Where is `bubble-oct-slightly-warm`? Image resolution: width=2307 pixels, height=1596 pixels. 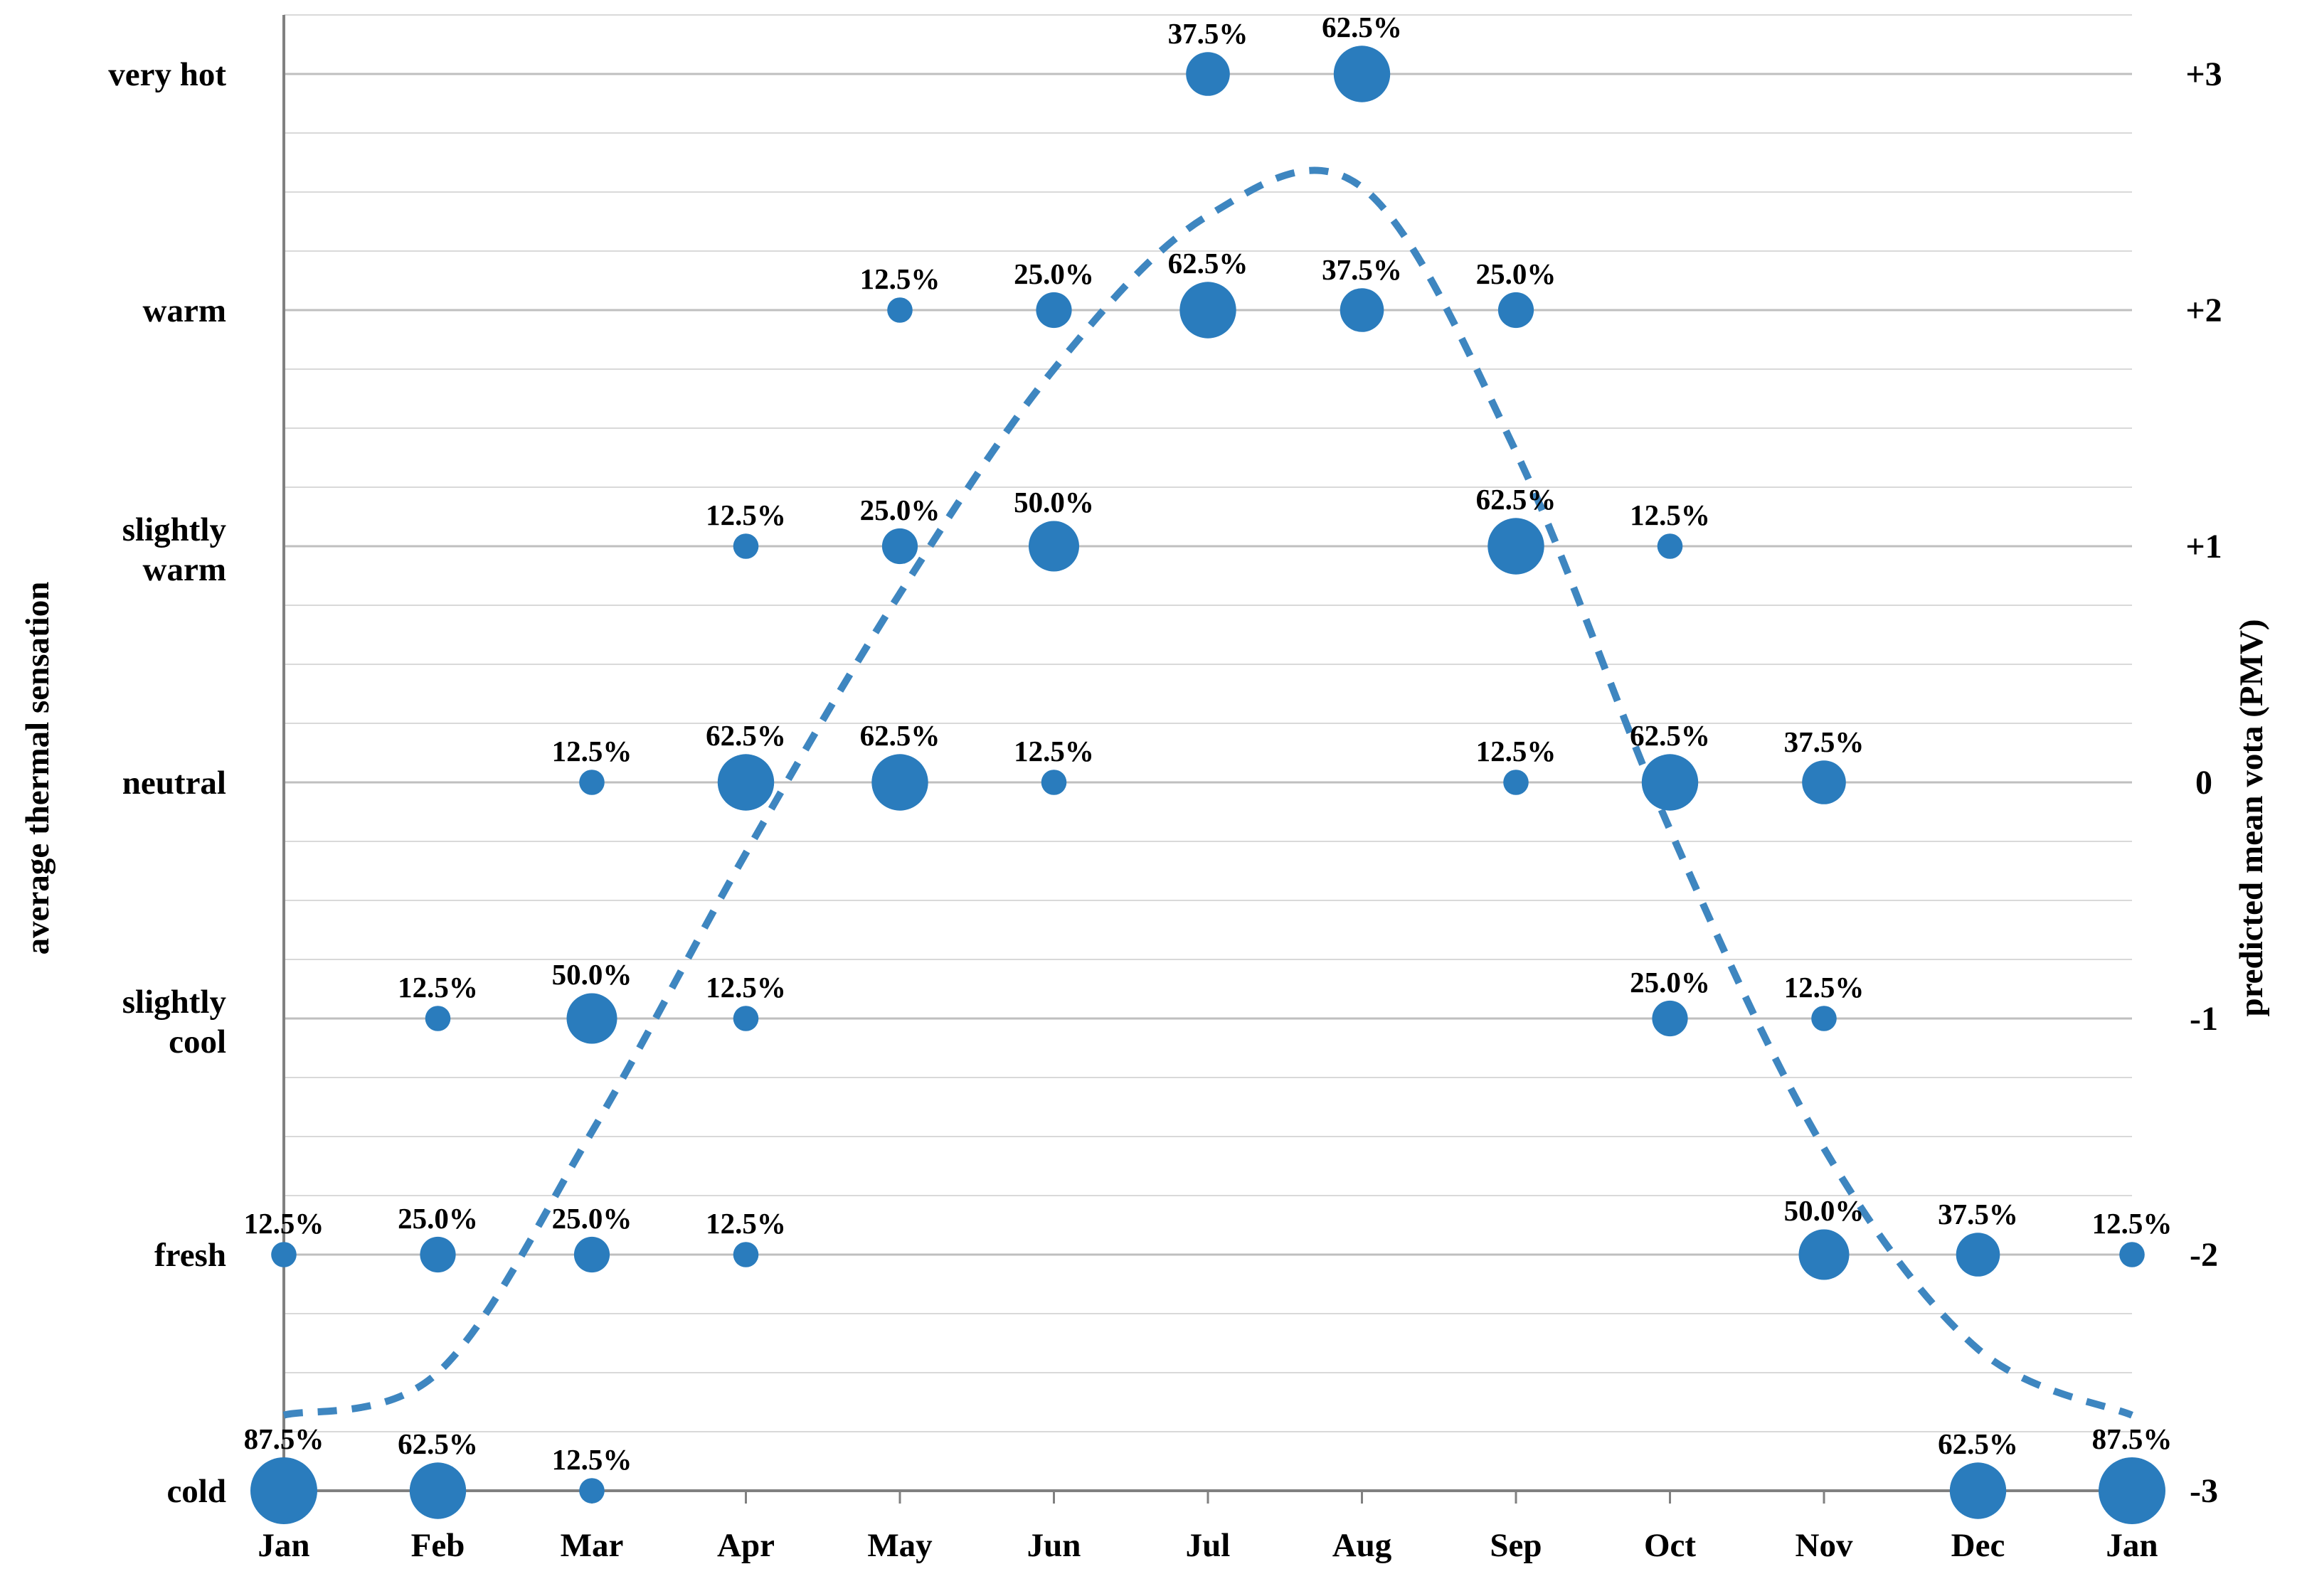 bubble-oct-slightly-warm is located at coordinates (1670, 546).